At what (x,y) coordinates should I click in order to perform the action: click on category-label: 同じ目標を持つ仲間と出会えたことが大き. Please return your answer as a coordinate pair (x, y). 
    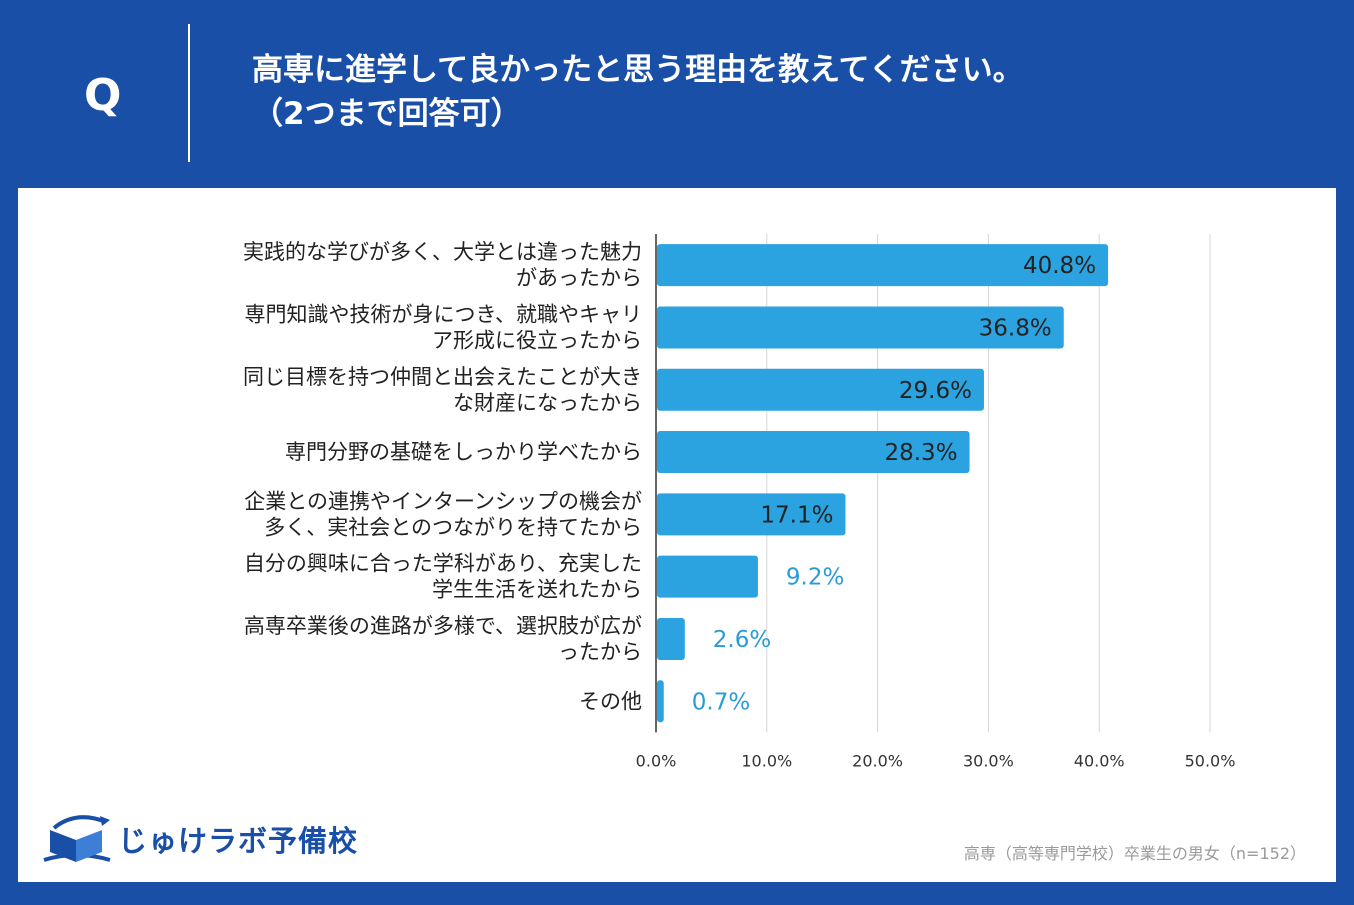
    Looking at the image, I should click on (442, 377).